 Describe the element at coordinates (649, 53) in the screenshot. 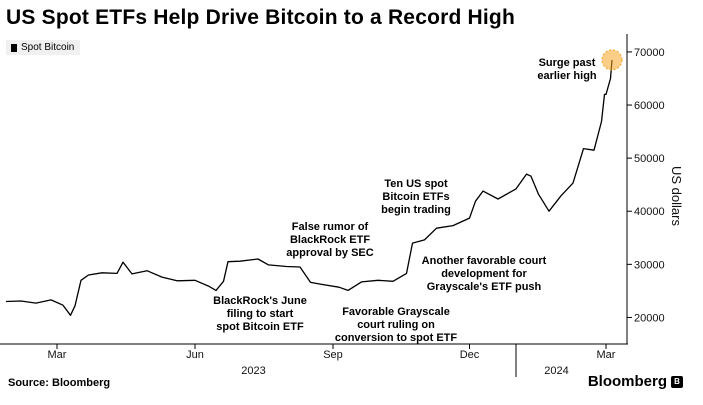

I see `y-tick-label: 70000` at that location.